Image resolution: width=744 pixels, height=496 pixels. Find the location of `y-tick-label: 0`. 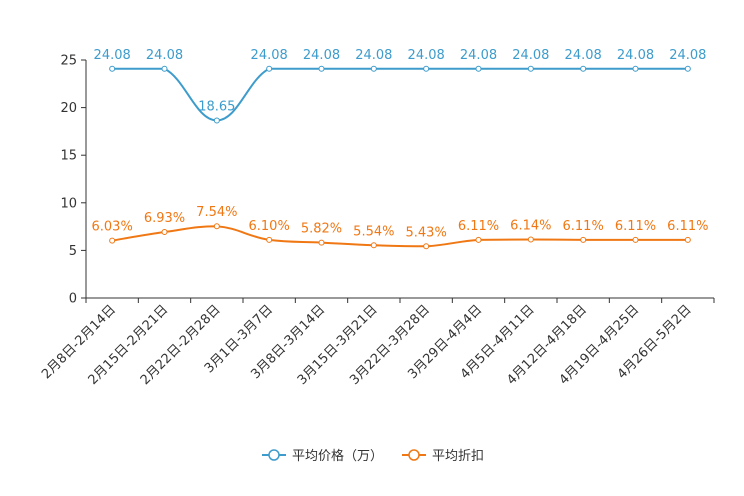

y-tick-label: 0 is located at coordinates (73, 299).